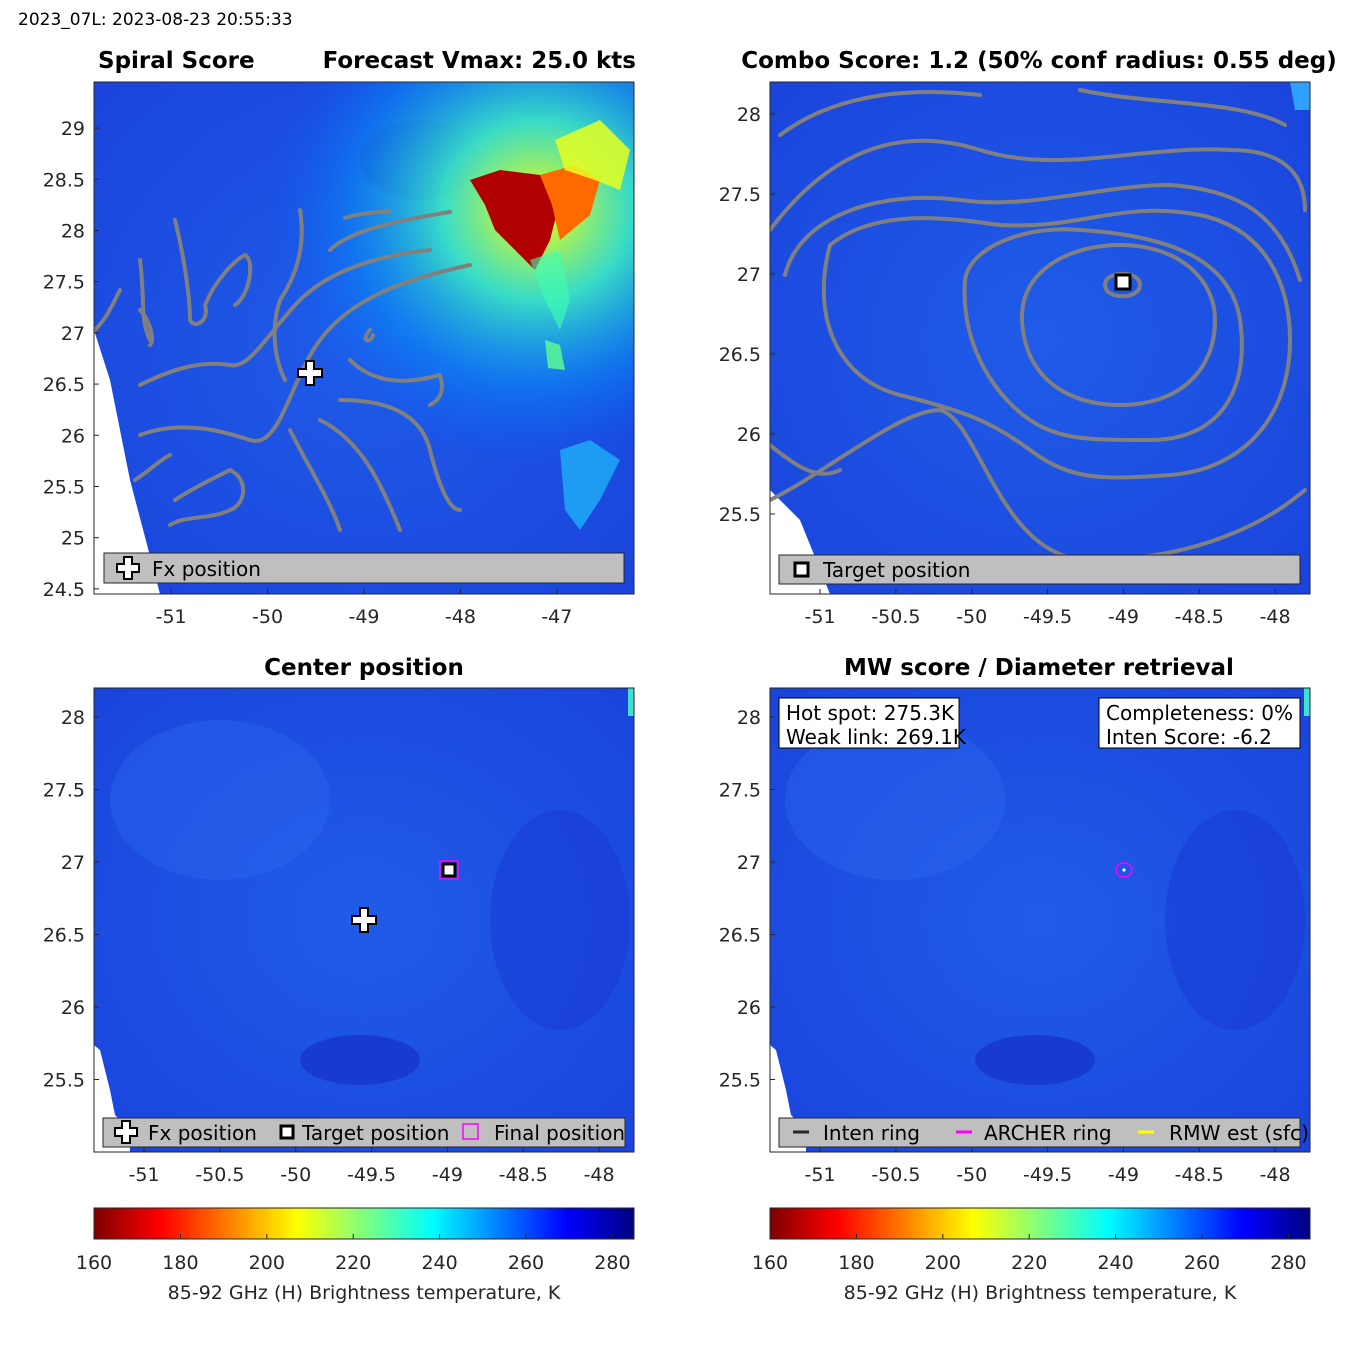 This screenshot has width=1350, height=1350. What do you see at coordinates (820, 617) in the screenshot?
I see `combo-xtick-label: -51` at bounding box center [820, 617].